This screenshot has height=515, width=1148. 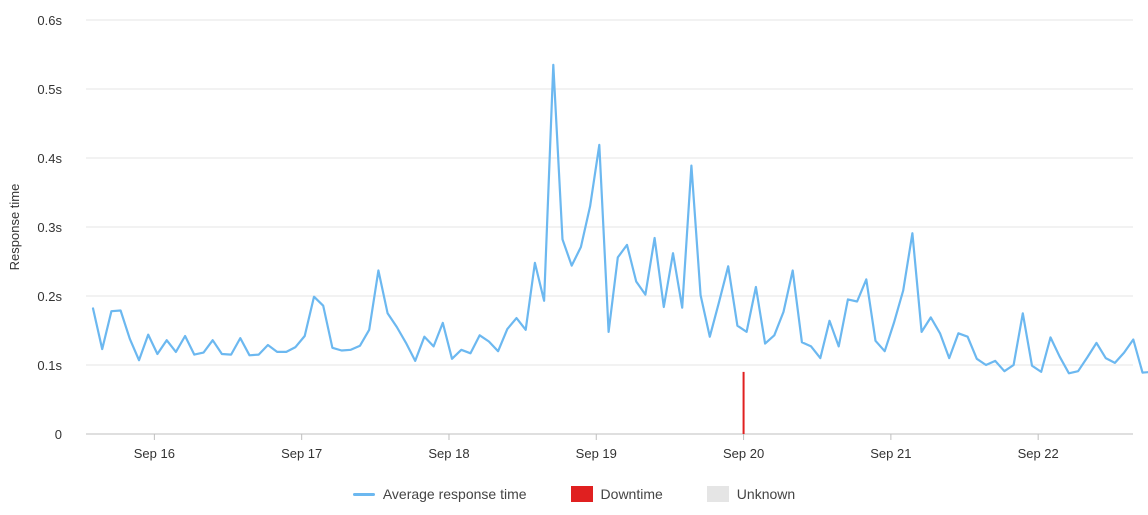 What do you see at coordinates (890, 453) in the screenshot?
I see `x-tick-label: Sep 21` at bounding box center [890, 453].